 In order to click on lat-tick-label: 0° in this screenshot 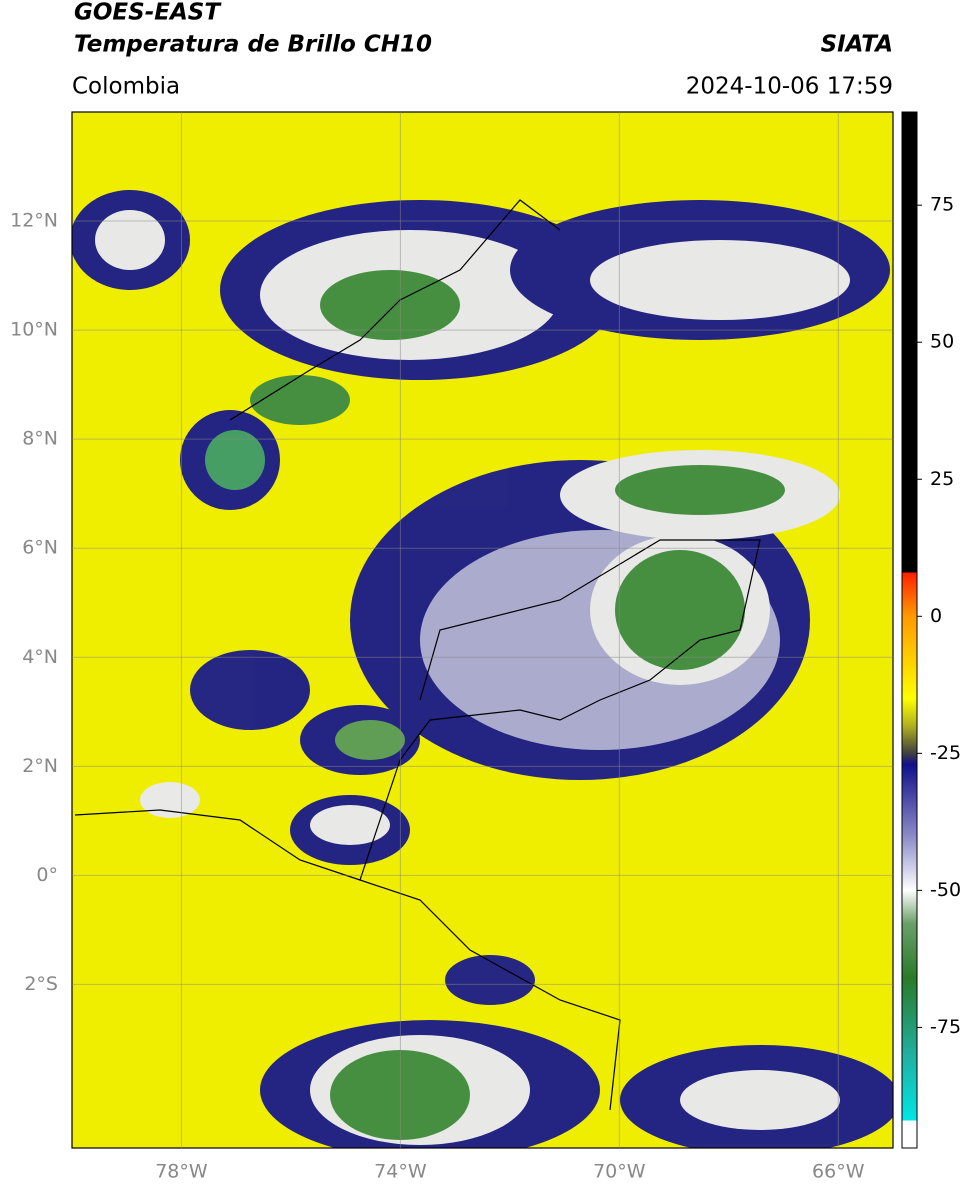, I will do `click(47, 875)`.